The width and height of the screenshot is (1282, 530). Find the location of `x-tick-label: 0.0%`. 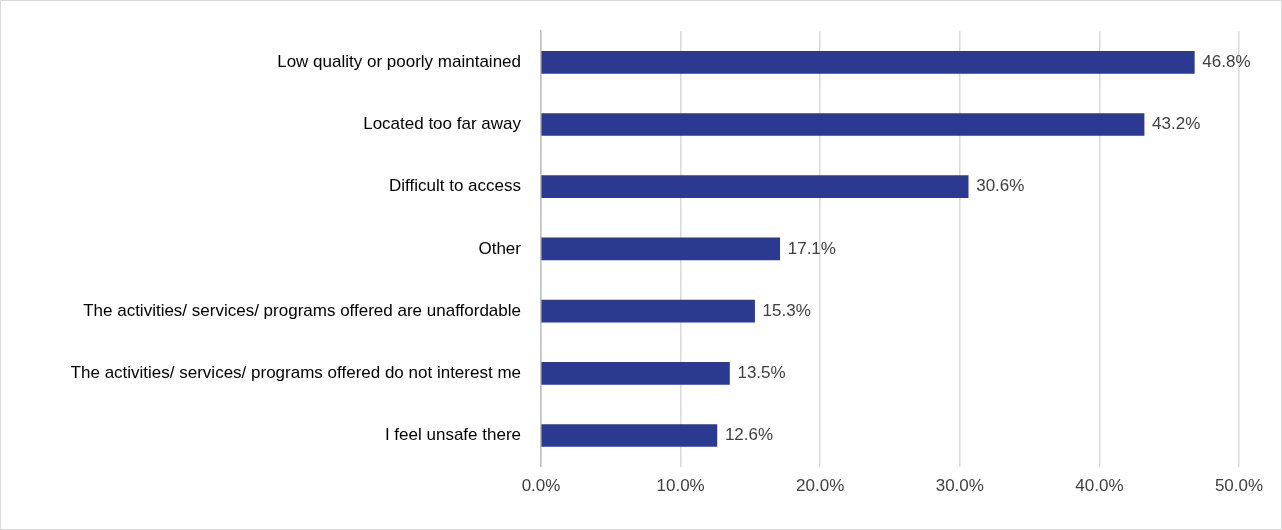

x-tick-label: 0.0% is located at coordinates (541, 486).